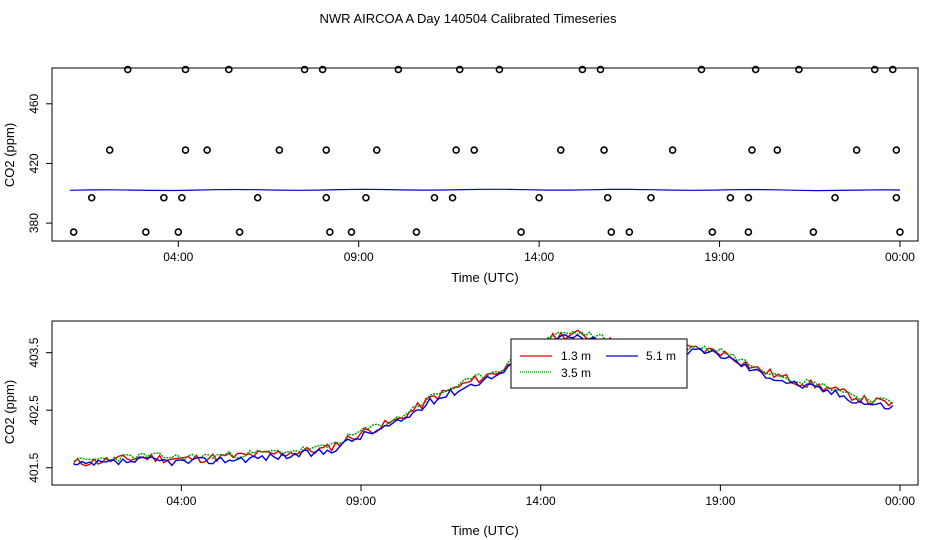  What do you see at coordinates (9, 412) in the screenshot?
I see `bottom-y-axis-label: CO2 (ppm)` at bounding box center [9, 412].